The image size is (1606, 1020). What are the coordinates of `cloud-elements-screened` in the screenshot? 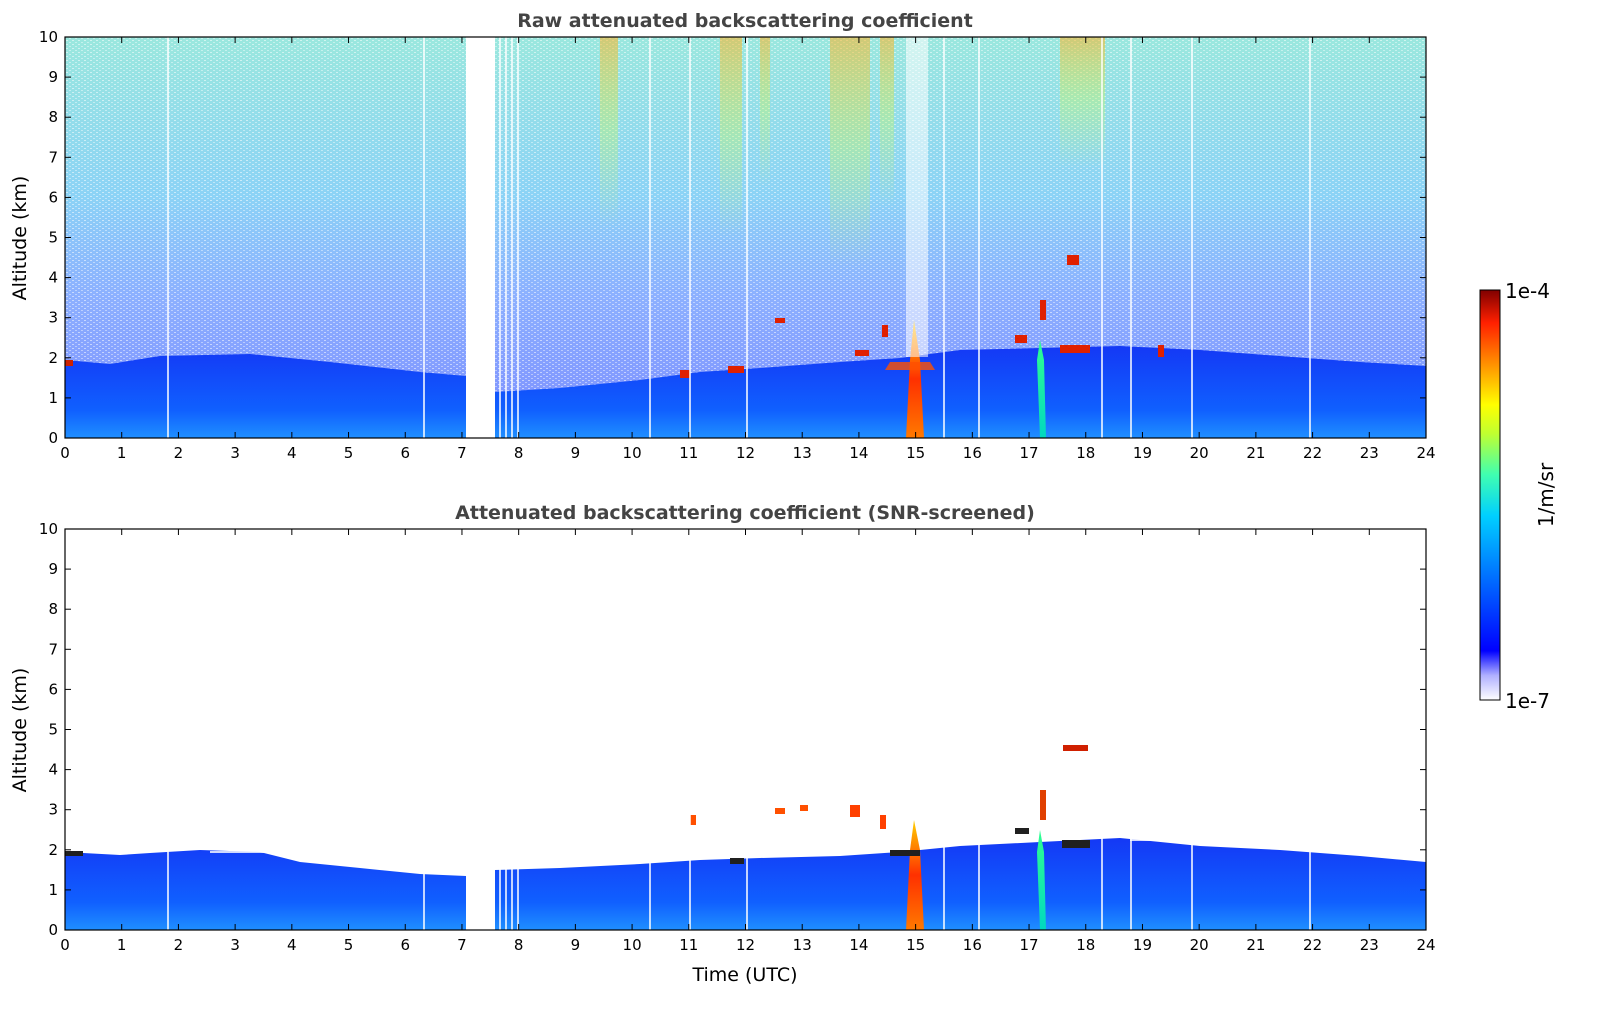 It's located at (890, 804).